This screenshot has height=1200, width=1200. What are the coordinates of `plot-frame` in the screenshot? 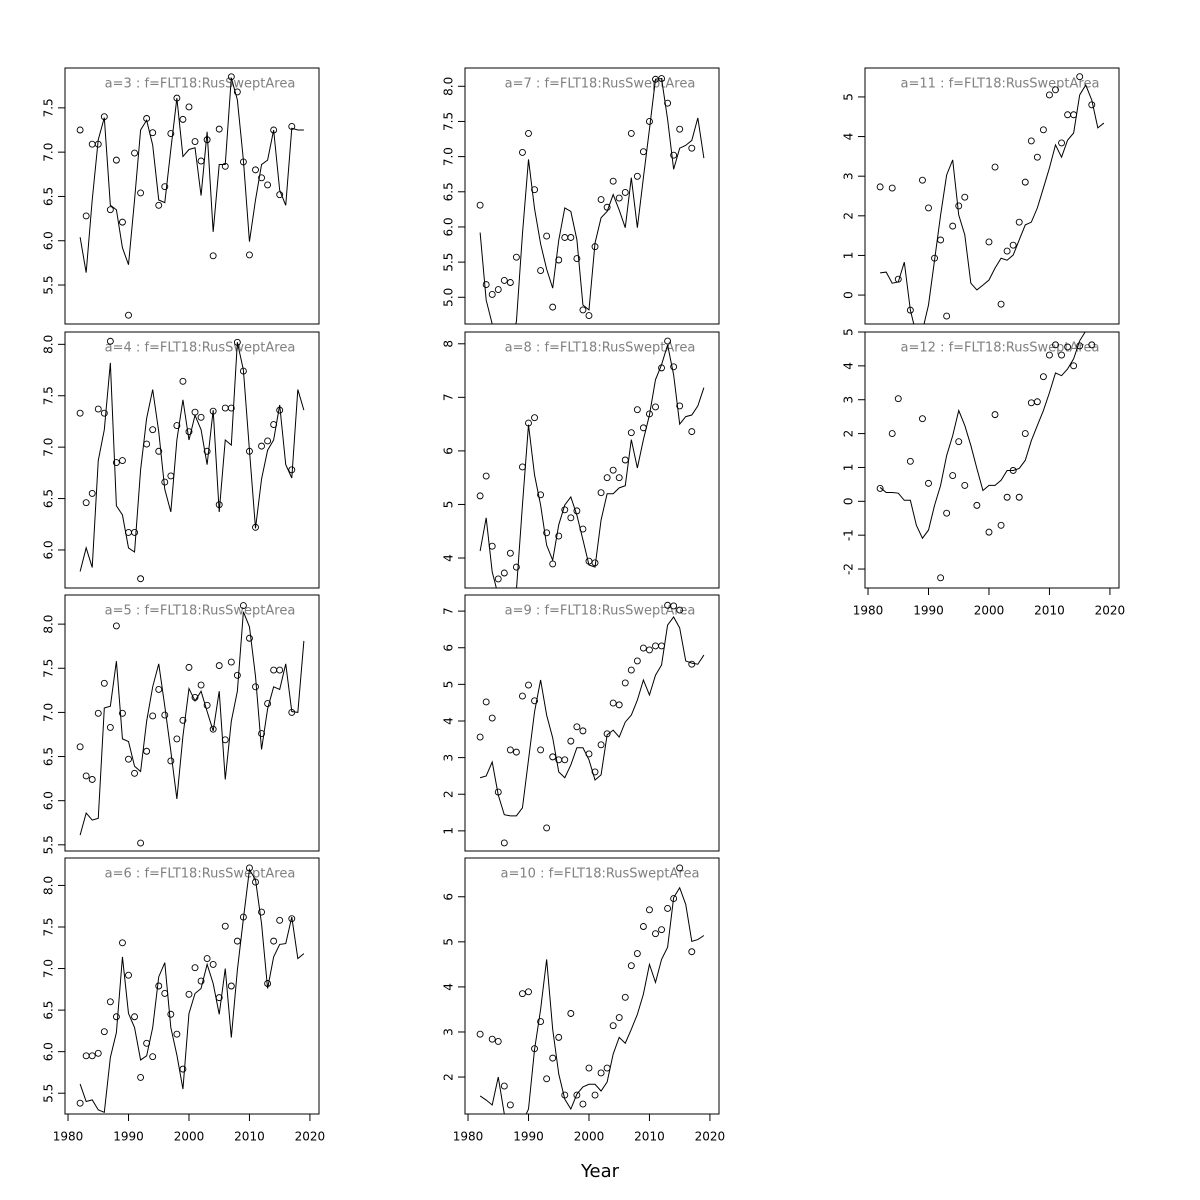 It's located at (992, 196).